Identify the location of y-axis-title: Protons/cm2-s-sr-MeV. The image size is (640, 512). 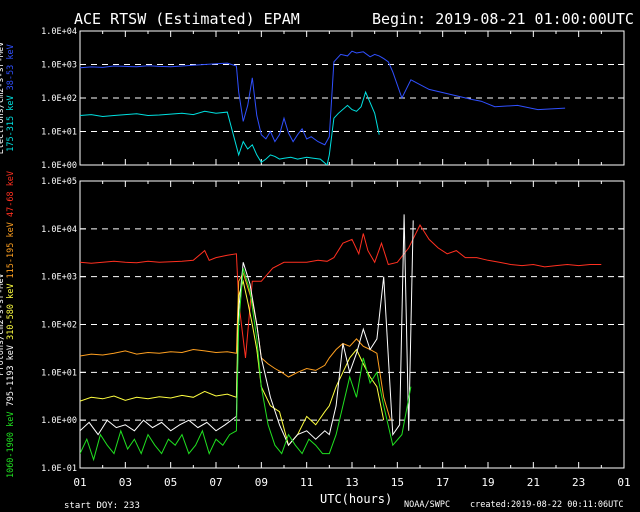
(3, 324).